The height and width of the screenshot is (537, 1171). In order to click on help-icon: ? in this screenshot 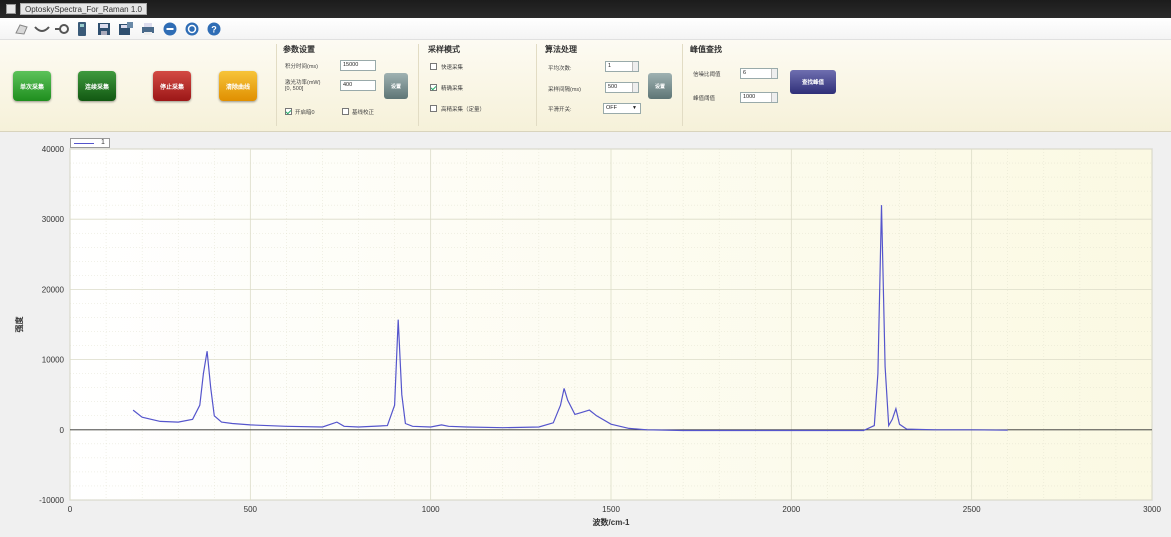, I will do `click(214, 29)`.